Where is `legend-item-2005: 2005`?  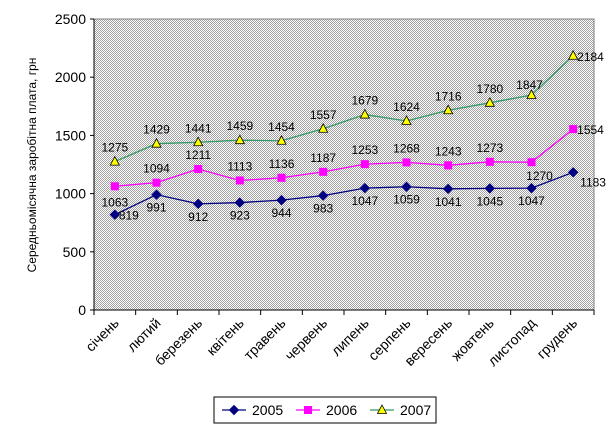
legend-item-2005: 2005 is located at coordinates (252, 410).